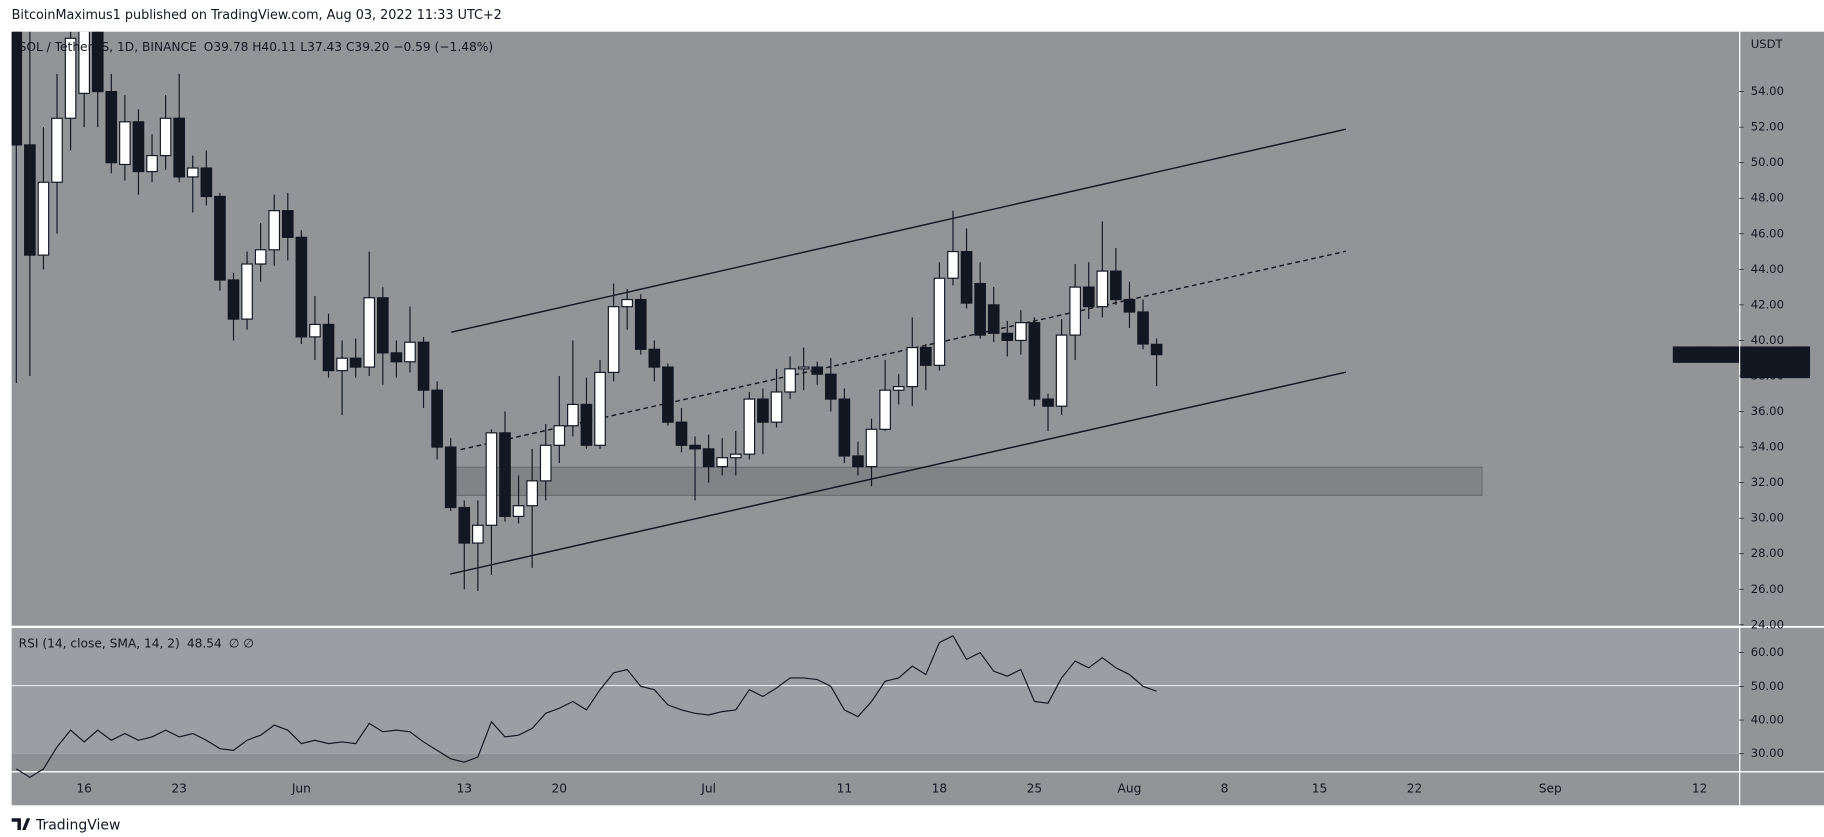  What do you see at coordinates (1320, 788) in the screenshot?
I see `x-tick-label: 15` at bounding box center [1320, 788].